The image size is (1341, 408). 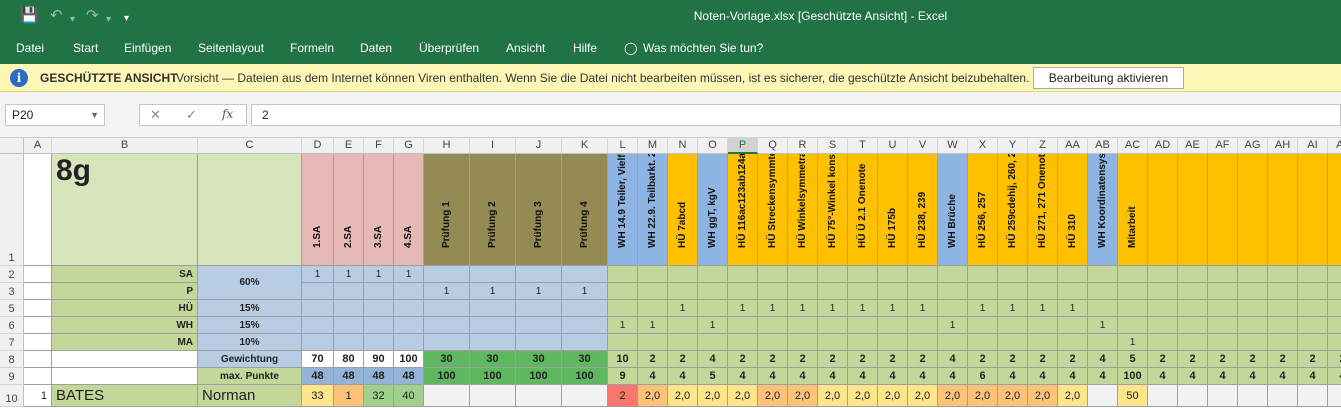 I want to click on assignment-header-cell: WH Brüche, so click(x=953, y=210).